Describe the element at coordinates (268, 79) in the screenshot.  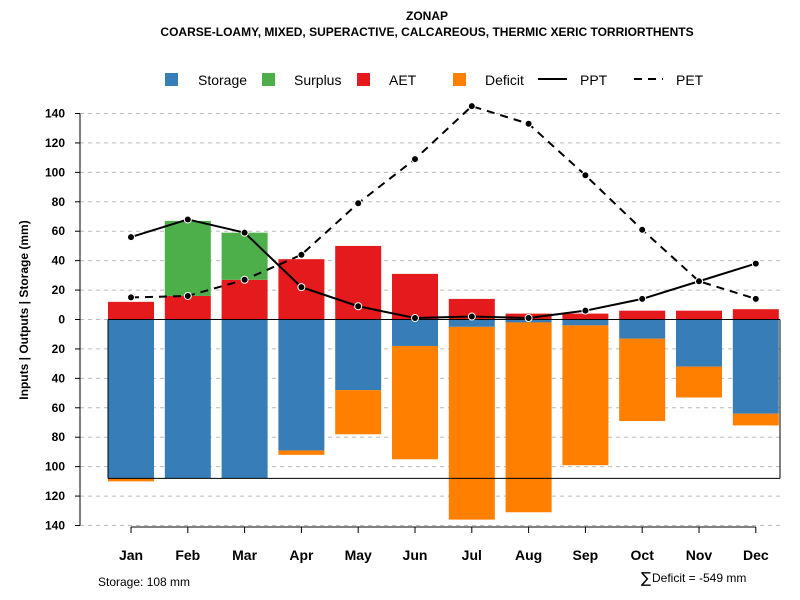
I see `legend-surplus-swatch` at that location.